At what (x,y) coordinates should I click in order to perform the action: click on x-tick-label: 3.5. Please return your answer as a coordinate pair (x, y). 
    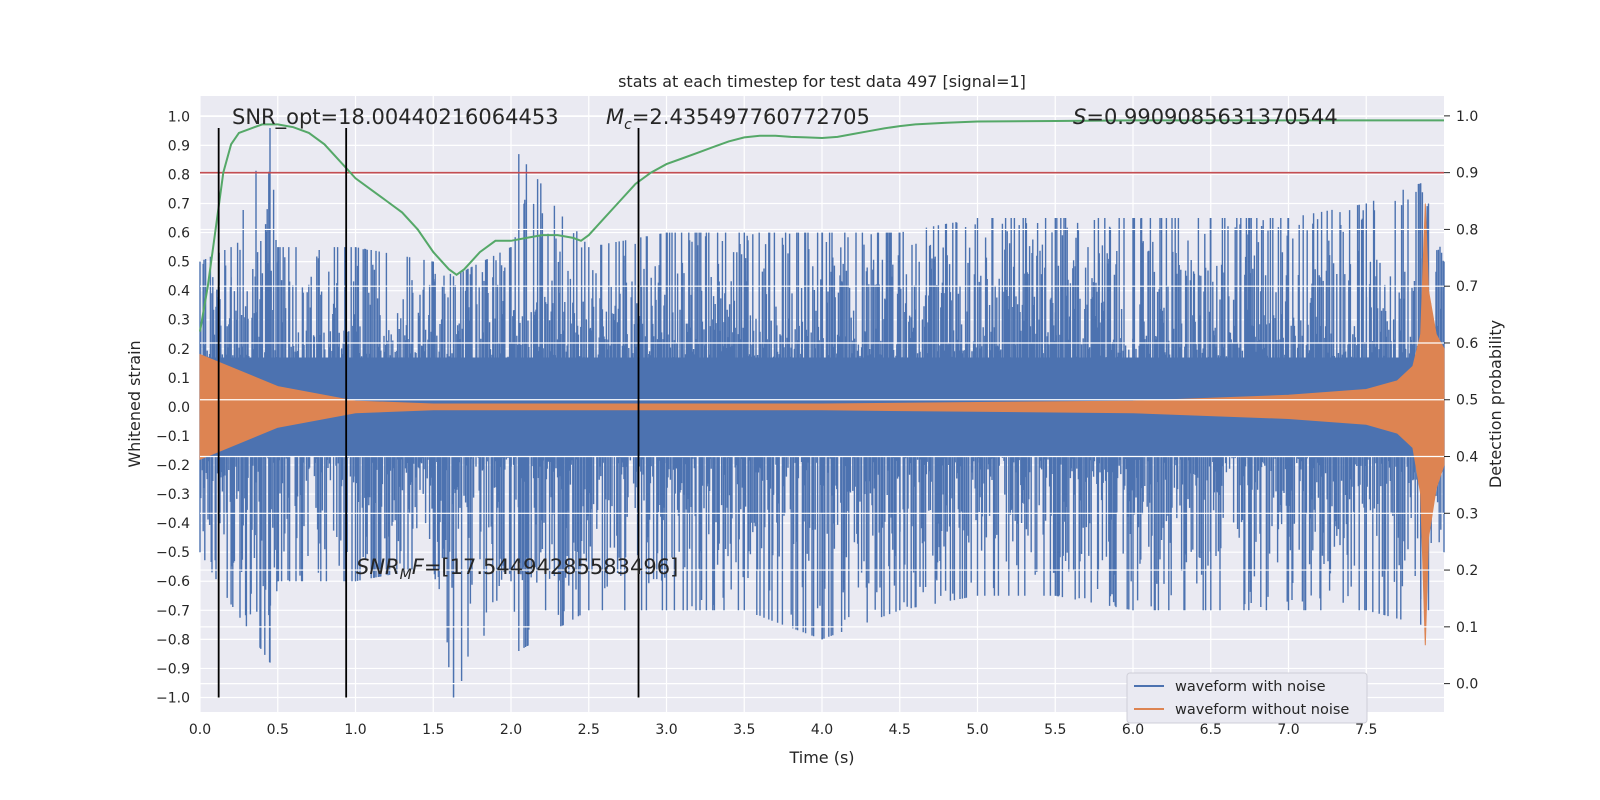
    Looking at the image, I should click on (744, 730).